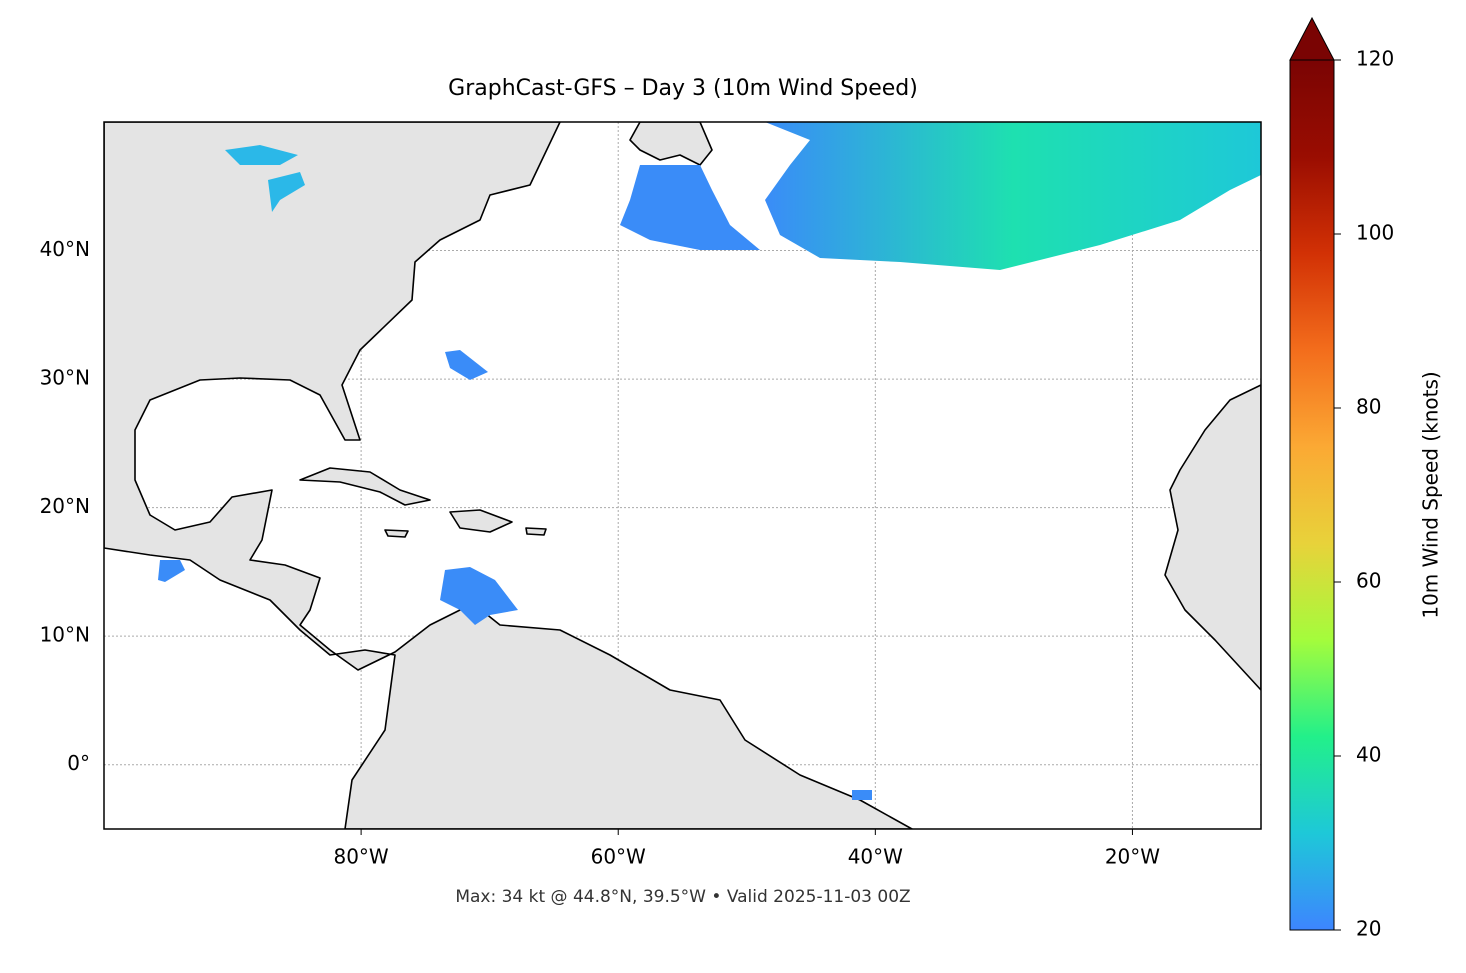 The height and width of the screenshot is (973, 1466). What do you see at coordinates (1212, 537) in the screenshot?
I see `africa` at bounding box center [1212, 537].